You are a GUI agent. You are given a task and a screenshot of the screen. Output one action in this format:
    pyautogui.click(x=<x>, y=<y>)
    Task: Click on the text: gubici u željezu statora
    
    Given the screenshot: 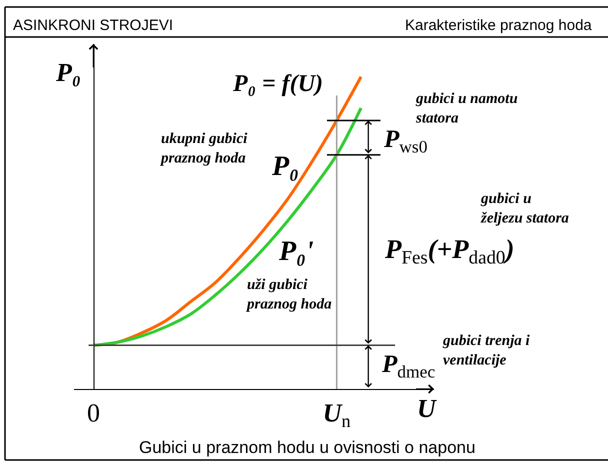 What is the action you would take?
    pyautogui.click(x=525, y=208)
    